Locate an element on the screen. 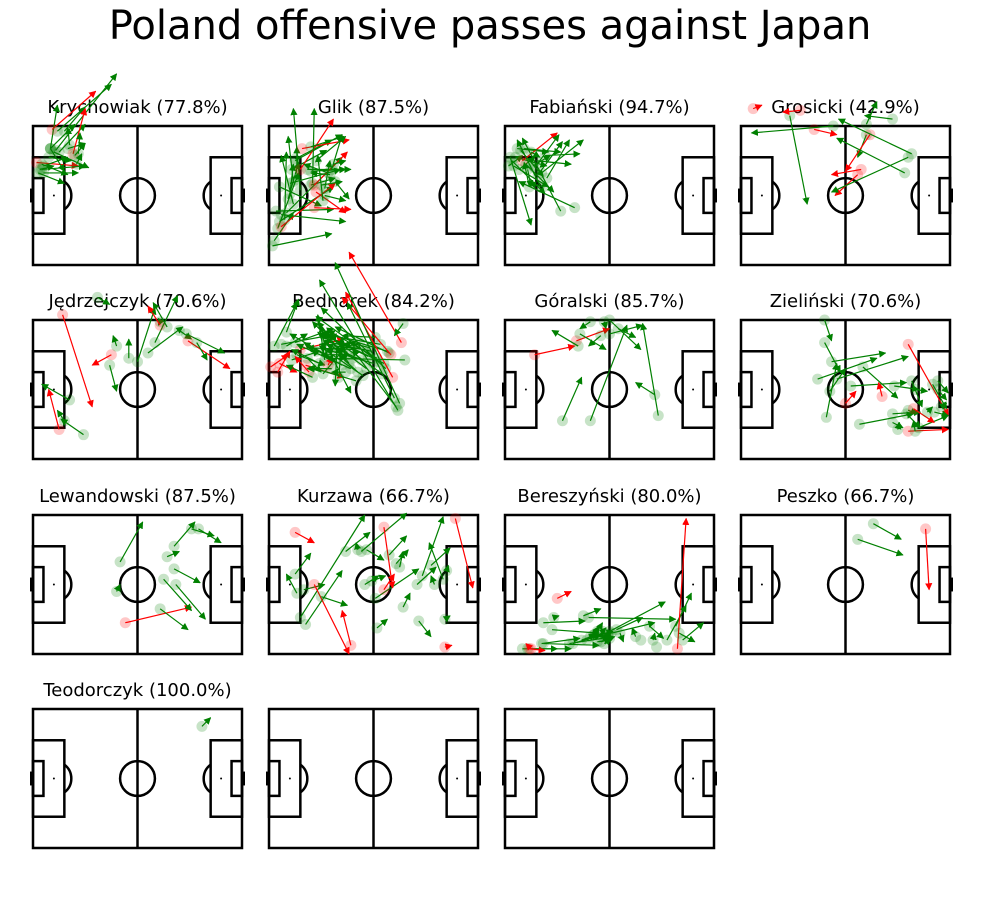 Image resolution: width=981 pixels, height=900 pixels. panel-title: Glik (87.5%) is located at coordinates (373, 107).